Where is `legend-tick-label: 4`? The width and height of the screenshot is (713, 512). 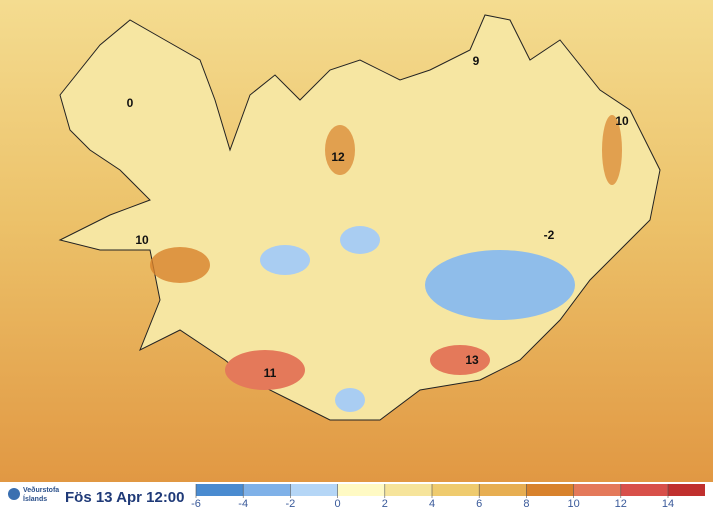 legend-tick-label: 4 is located at coordinates (432, 504).